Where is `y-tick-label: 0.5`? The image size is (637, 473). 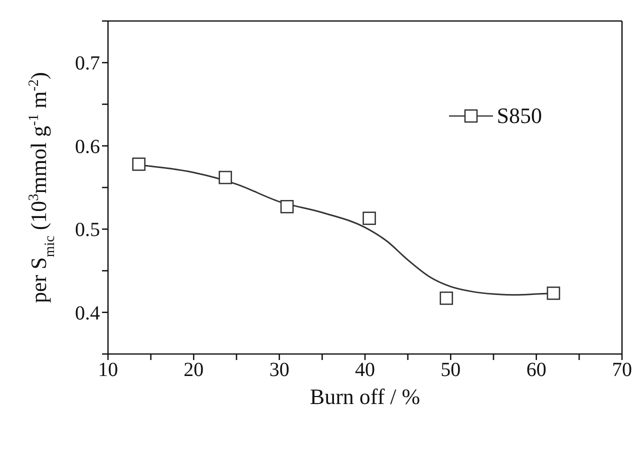
y-tick-label: 0.5 is located at coordinates (87, 230).